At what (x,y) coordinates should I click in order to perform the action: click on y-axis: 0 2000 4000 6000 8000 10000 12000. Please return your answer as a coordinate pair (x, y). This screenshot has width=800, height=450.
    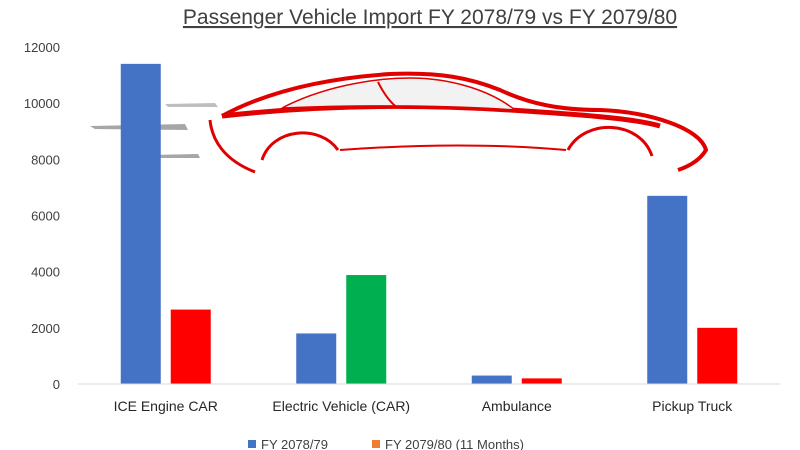
    Looking at the image, I should click on (42, 216).